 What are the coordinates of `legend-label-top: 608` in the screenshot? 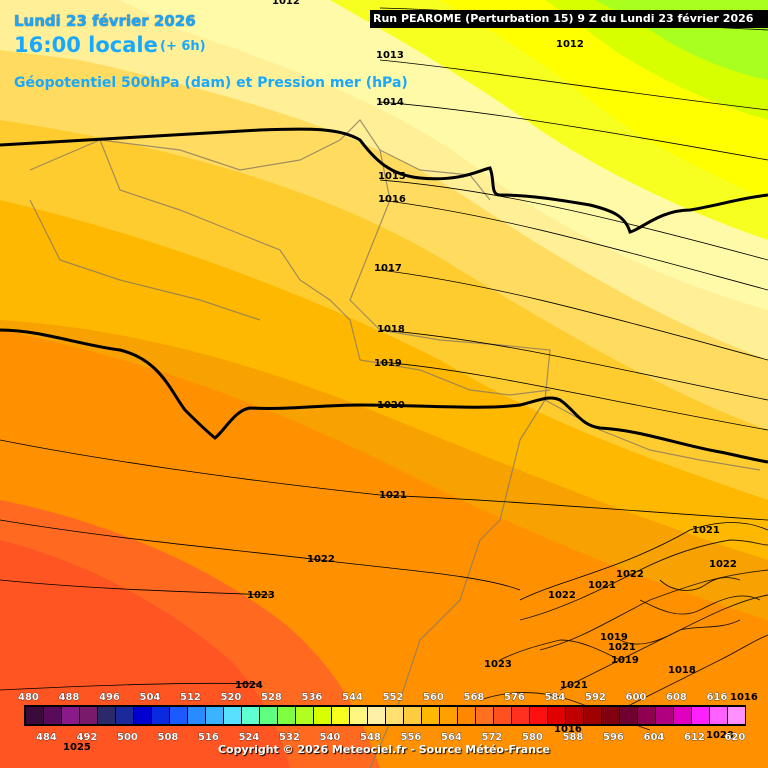 It's located at (676, 697).